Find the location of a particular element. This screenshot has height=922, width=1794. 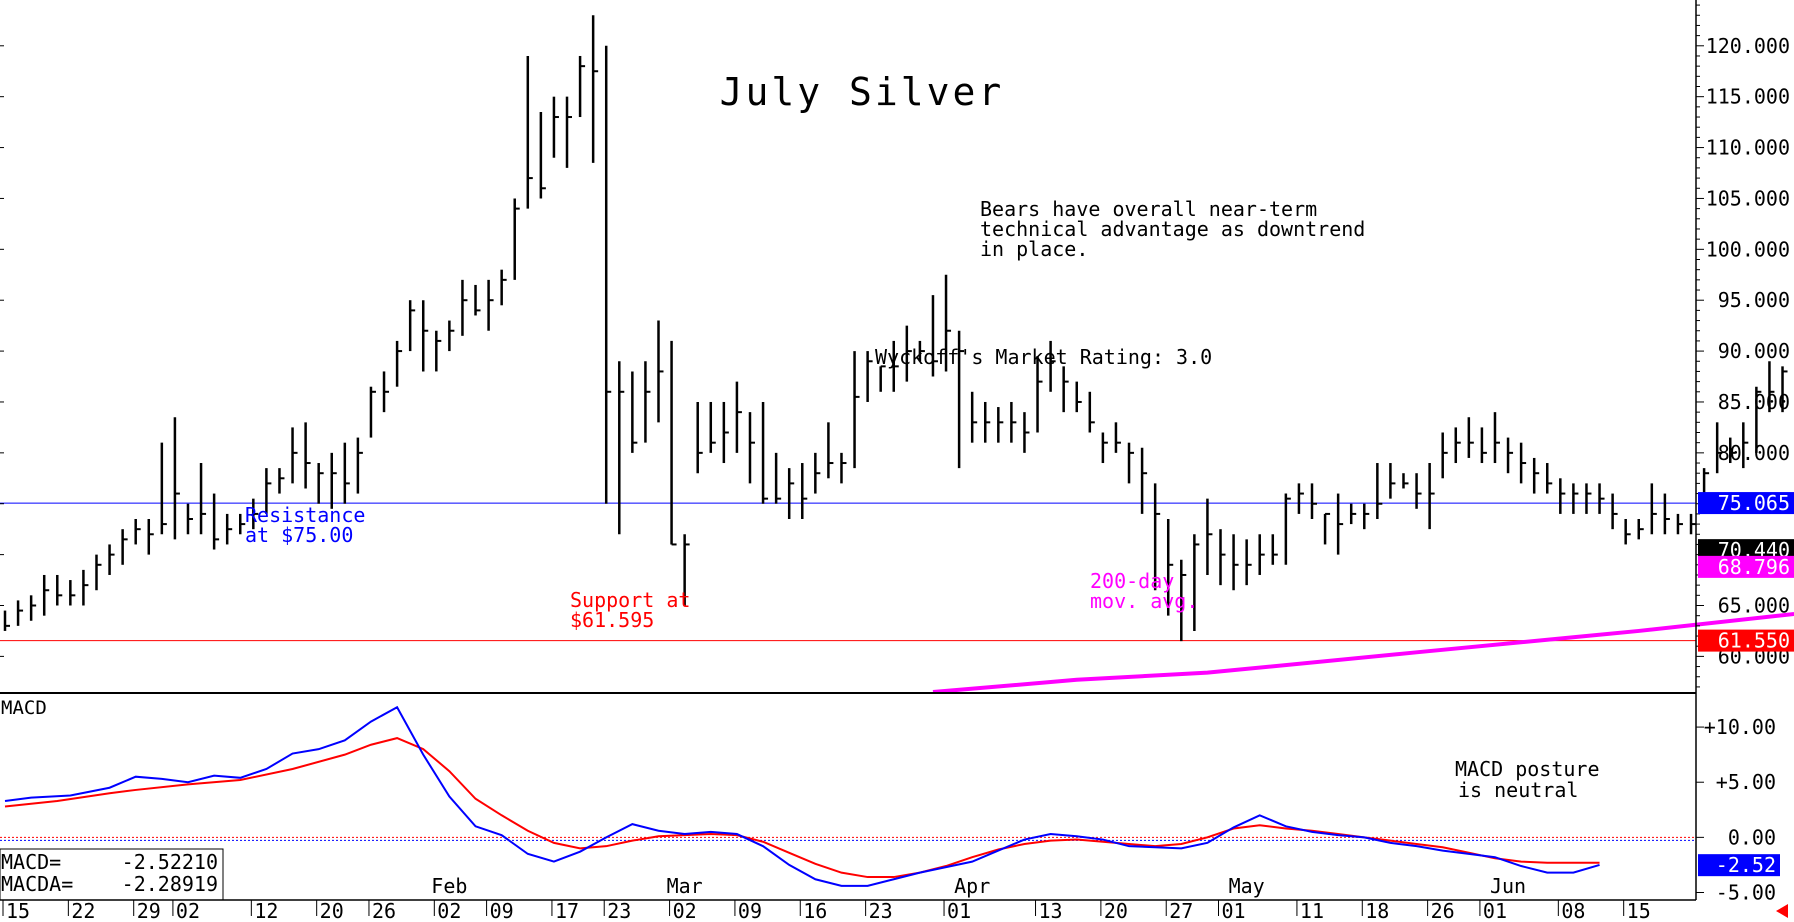

price-tick-label: 110.000 is located at coordinates (1748, 148).